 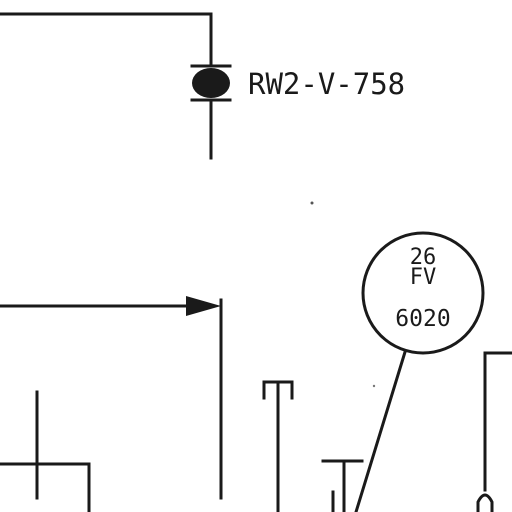 I want to click on instrument-bubble, so click(x=423, y=293).